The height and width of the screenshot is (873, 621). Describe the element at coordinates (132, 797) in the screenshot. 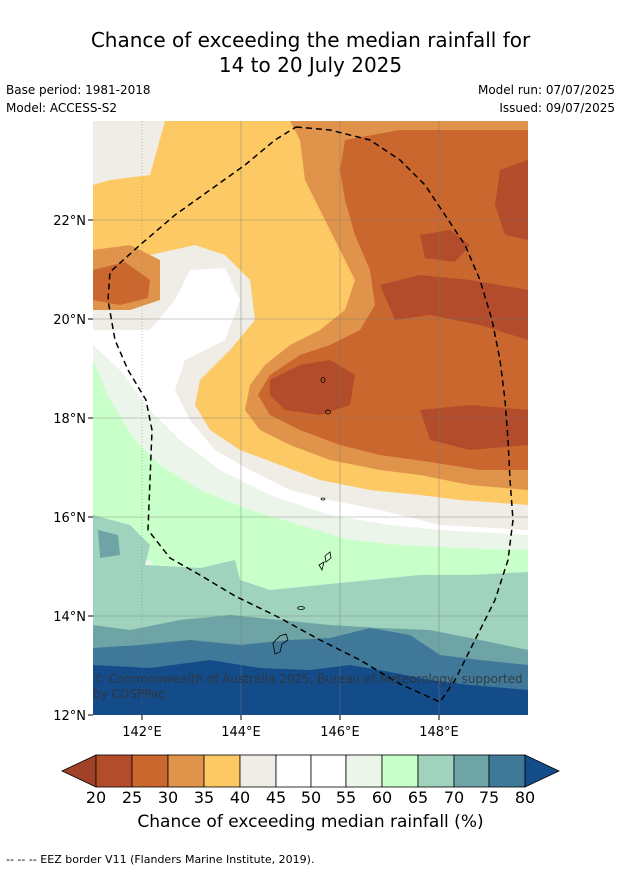

I see `colorbar-tick: 25` at that location.